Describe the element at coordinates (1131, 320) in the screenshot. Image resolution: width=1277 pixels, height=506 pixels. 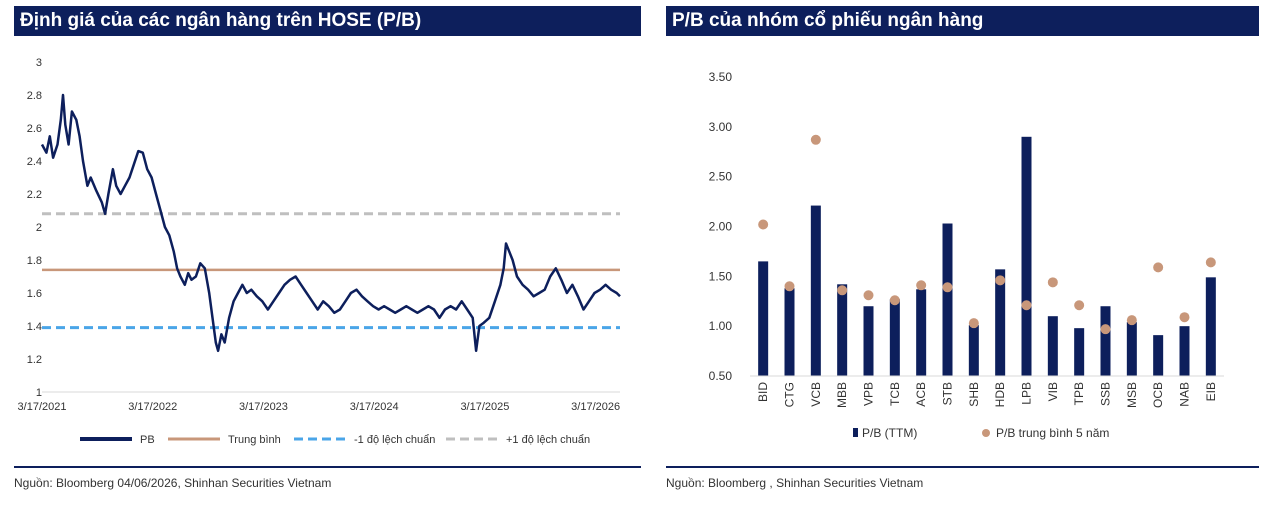
I see `dot-pb-5y-avg-msb` at that location.